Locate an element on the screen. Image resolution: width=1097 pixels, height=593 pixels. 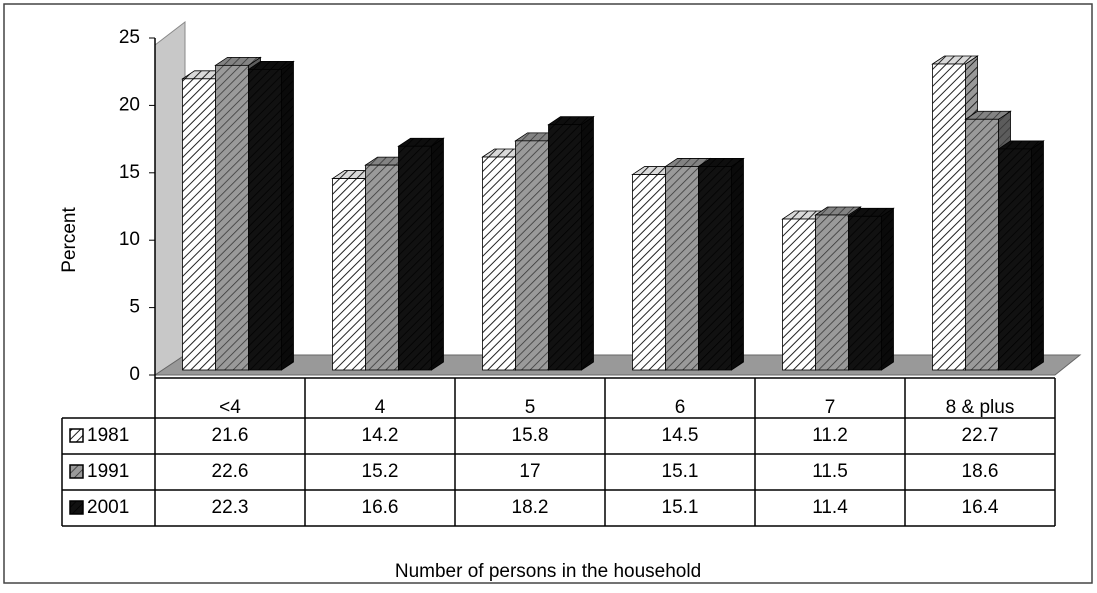
y-tick-label: 25 is located at coordinates (129, 37).